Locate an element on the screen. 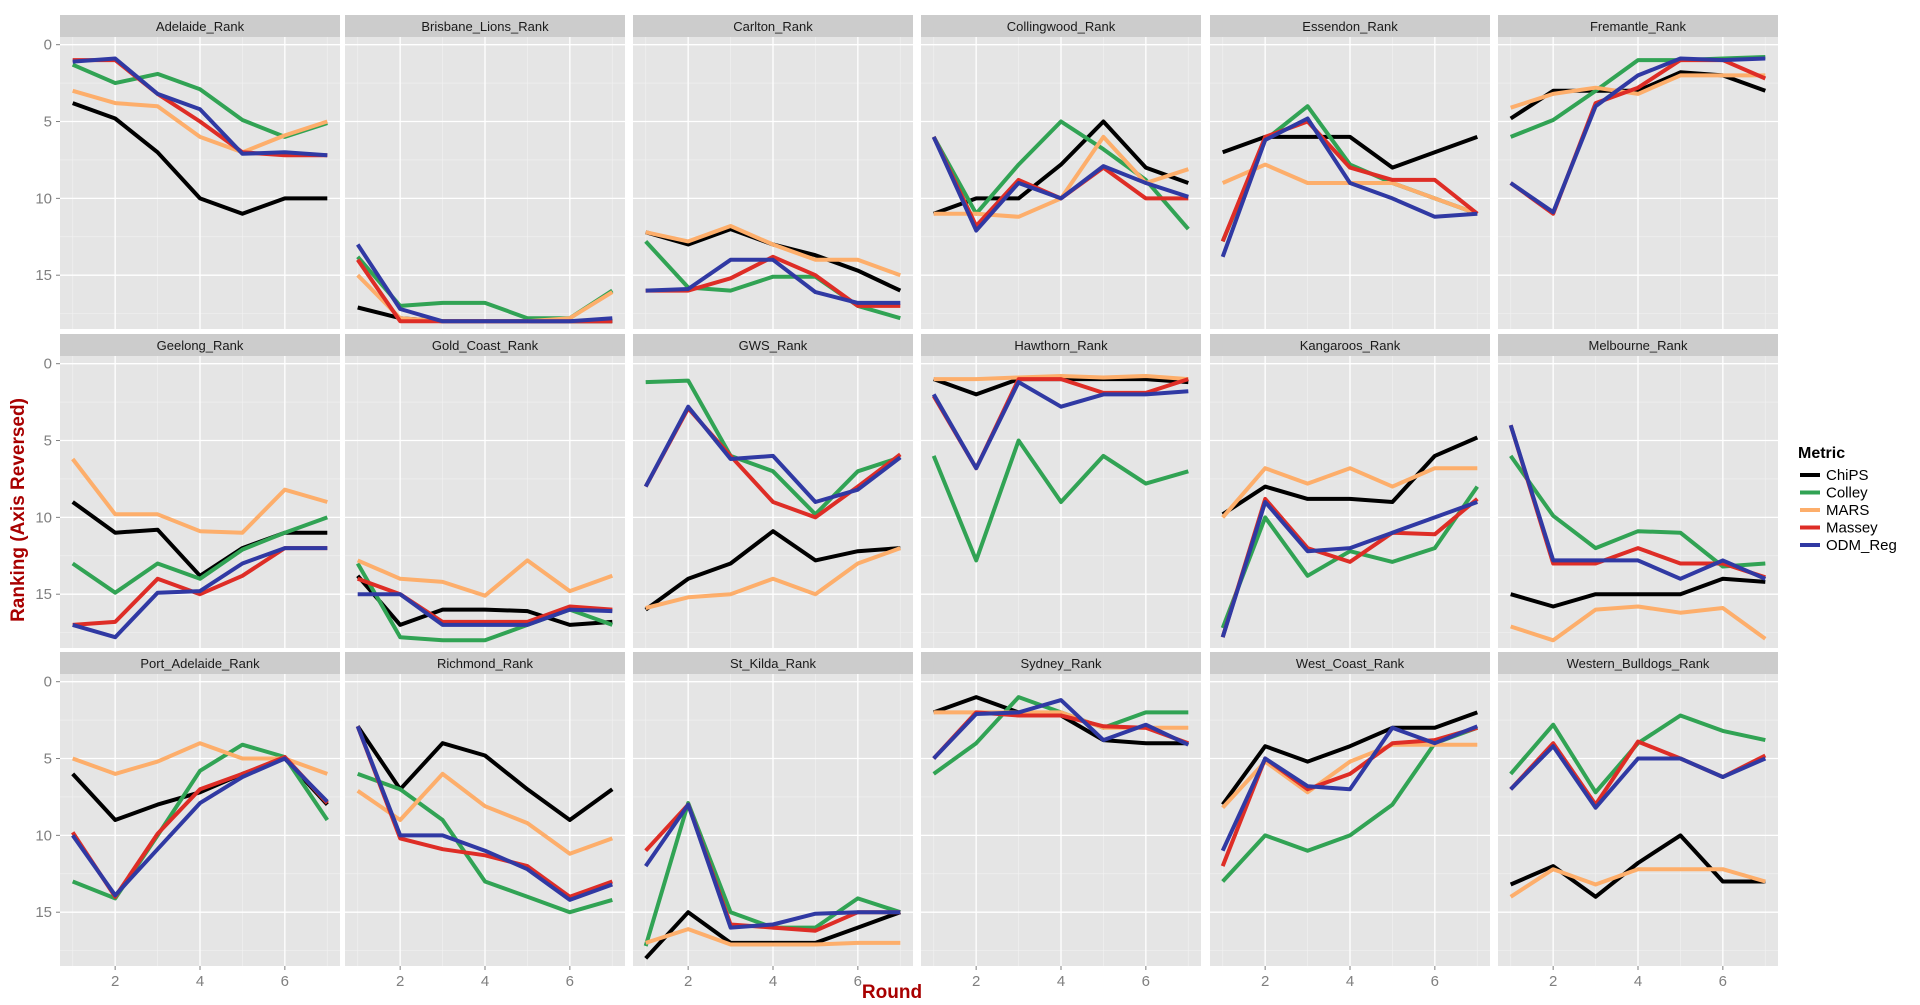 The height and width of the screenshot is (1005, 1920). panel-title: Adelaide_Rank is located at coordinates (200, 26).